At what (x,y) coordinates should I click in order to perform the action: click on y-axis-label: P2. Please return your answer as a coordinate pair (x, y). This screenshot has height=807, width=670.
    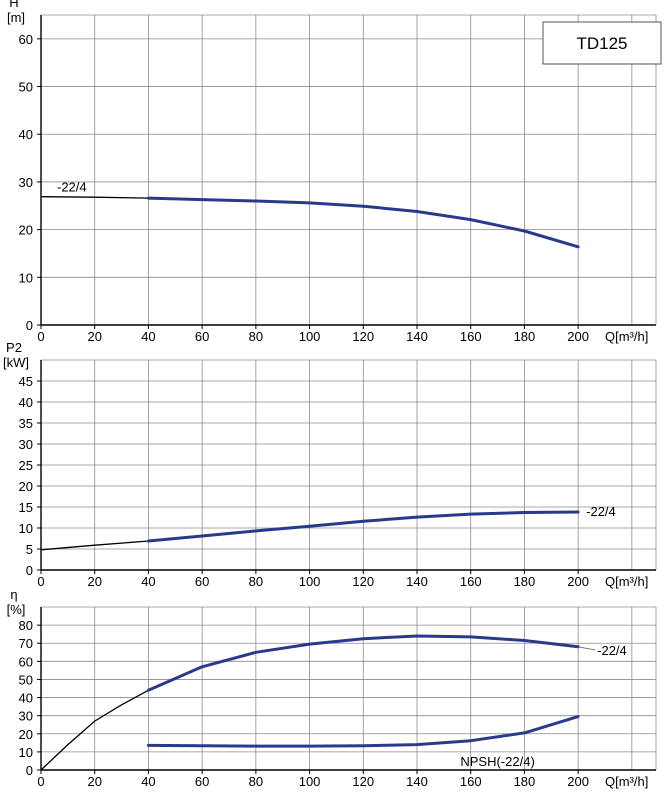
    Looking at the image, I should click on (14, 347).